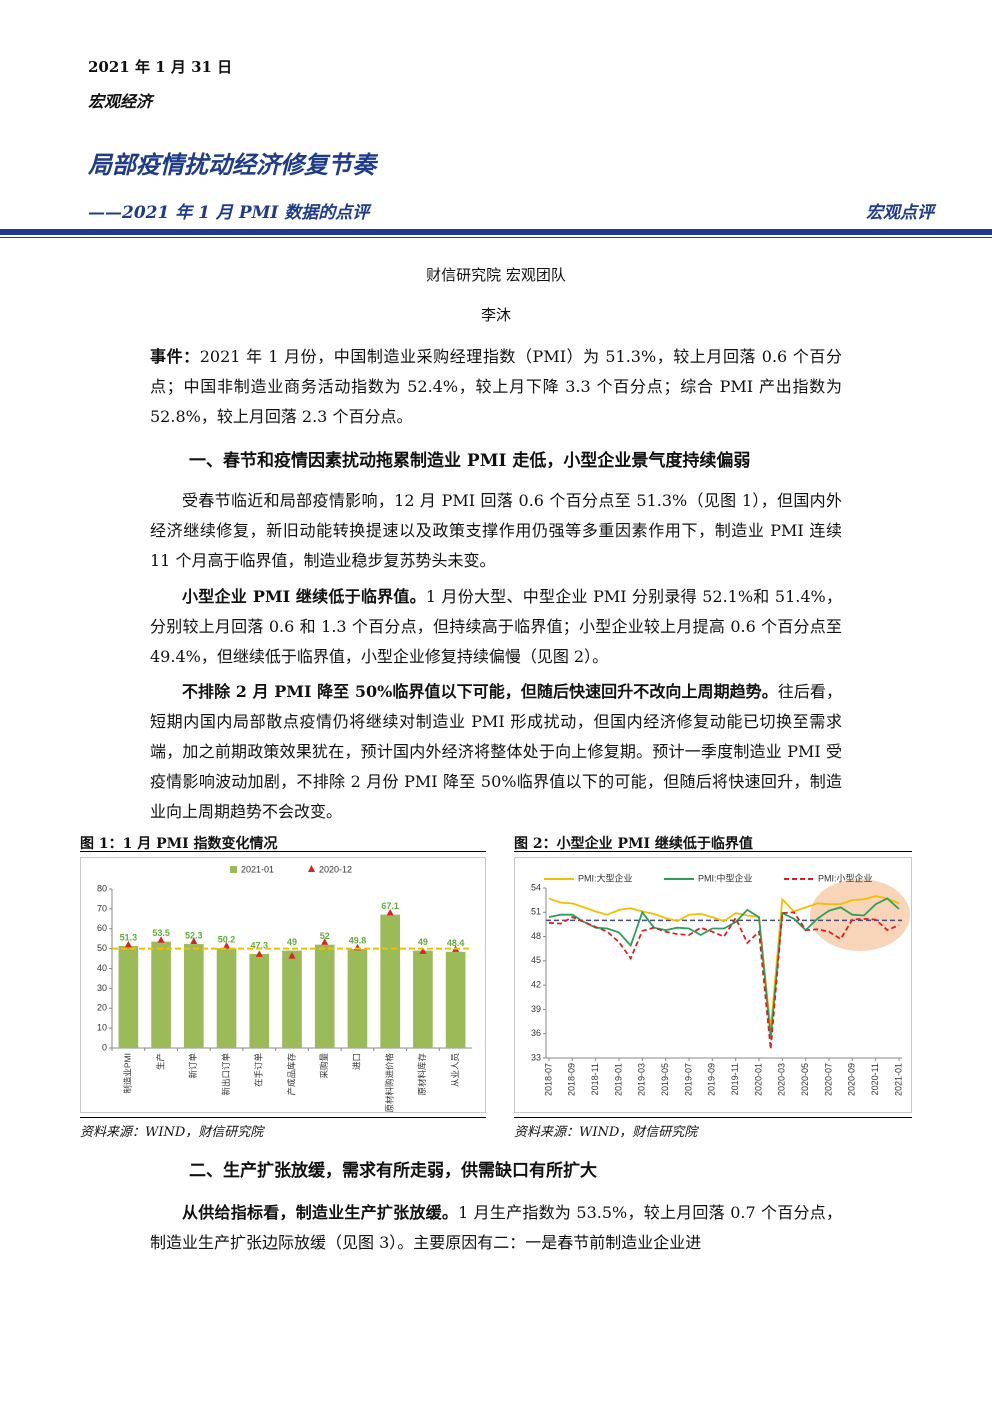  What do you see at coordinates (642, 1079) in the screenshot?
I see `x-tick-label: 2019-03` at bounding box center [642, 1079].